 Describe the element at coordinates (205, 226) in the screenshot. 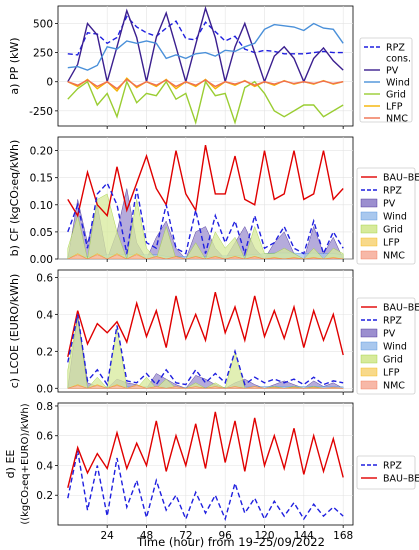

I see `area-grid` at that location.